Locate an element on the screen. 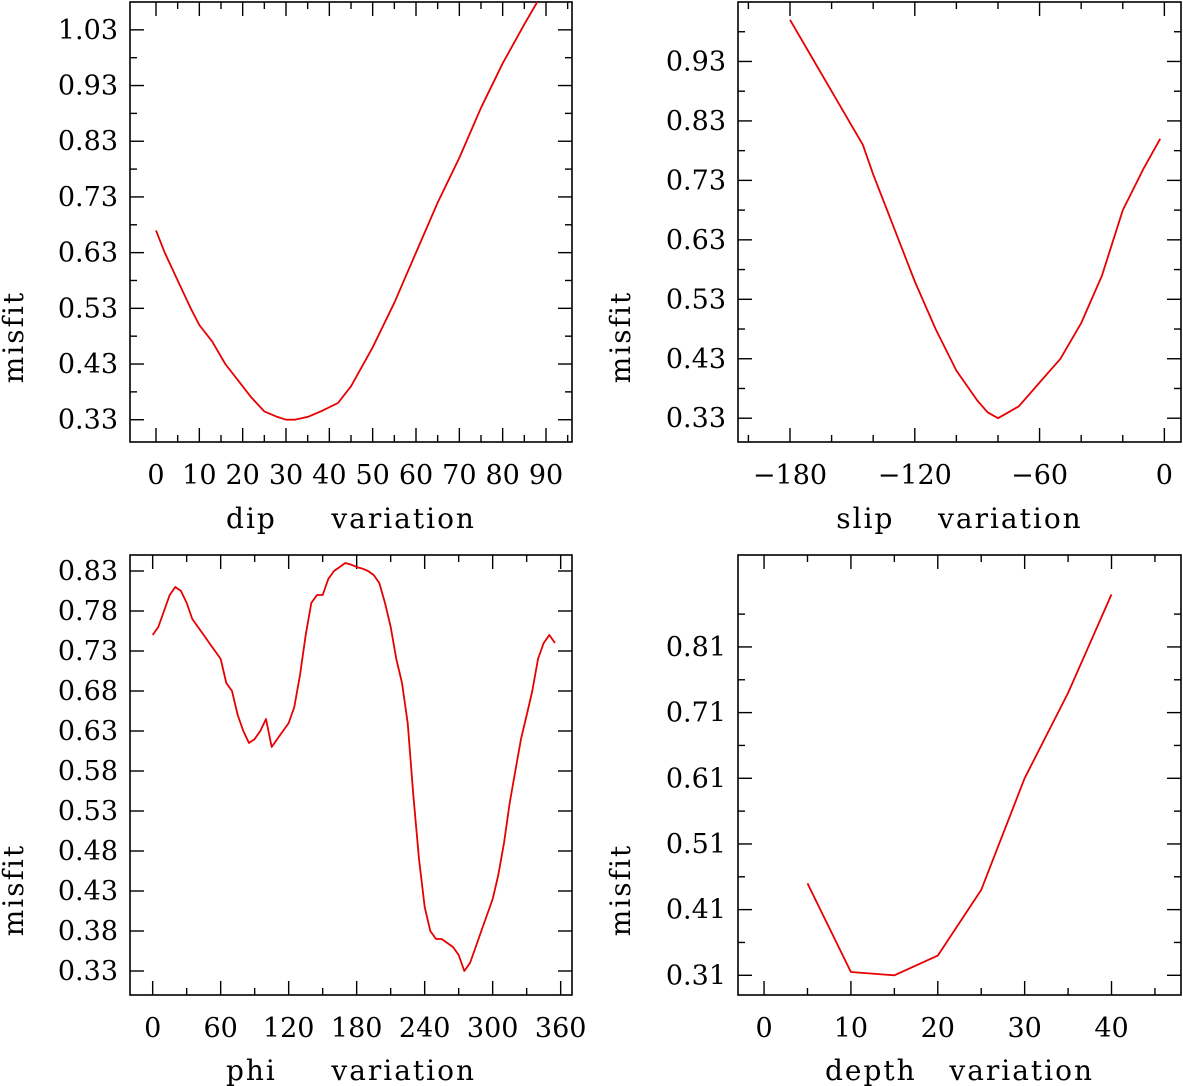 This screenshot has width=1183, height=1086. y-tick-label: 0.78 is located at coordinates (88, 611).